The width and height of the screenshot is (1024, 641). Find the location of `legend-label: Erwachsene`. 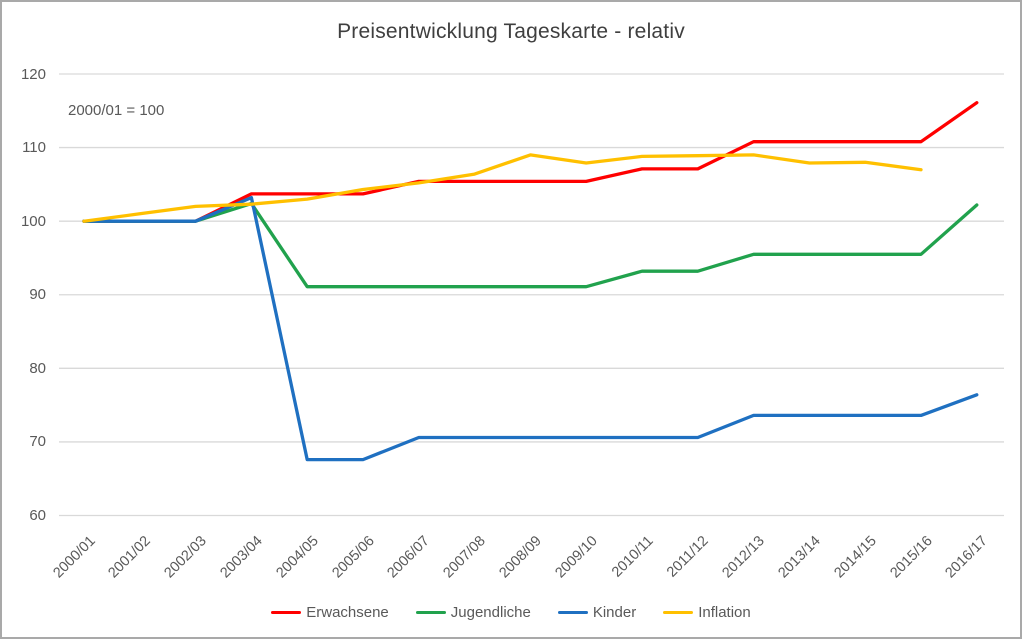

legend-label: Erwachsene is located at coordinates (347, 612).